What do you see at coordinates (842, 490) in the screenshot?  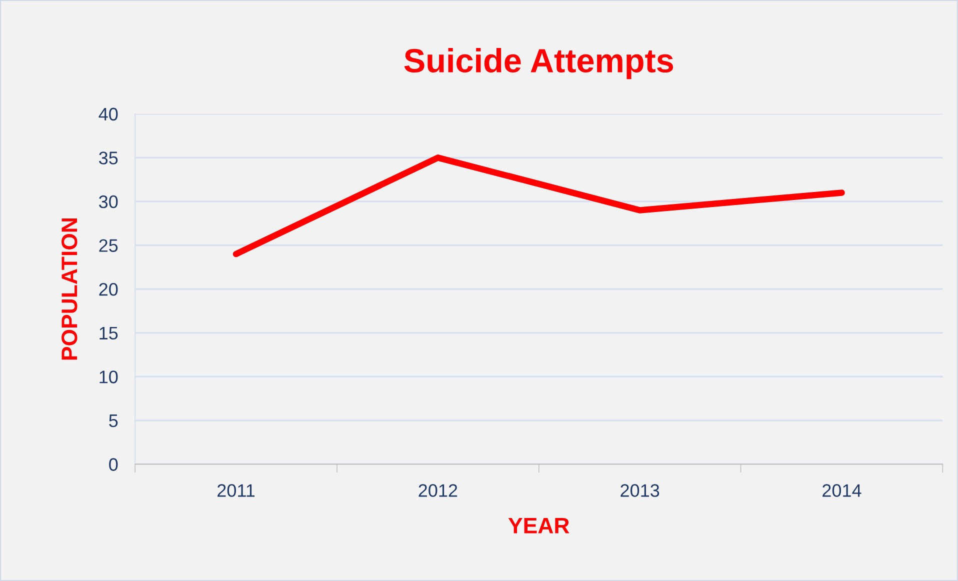 I see `x-tick-label: 2014` at bounding box center [842, 490].